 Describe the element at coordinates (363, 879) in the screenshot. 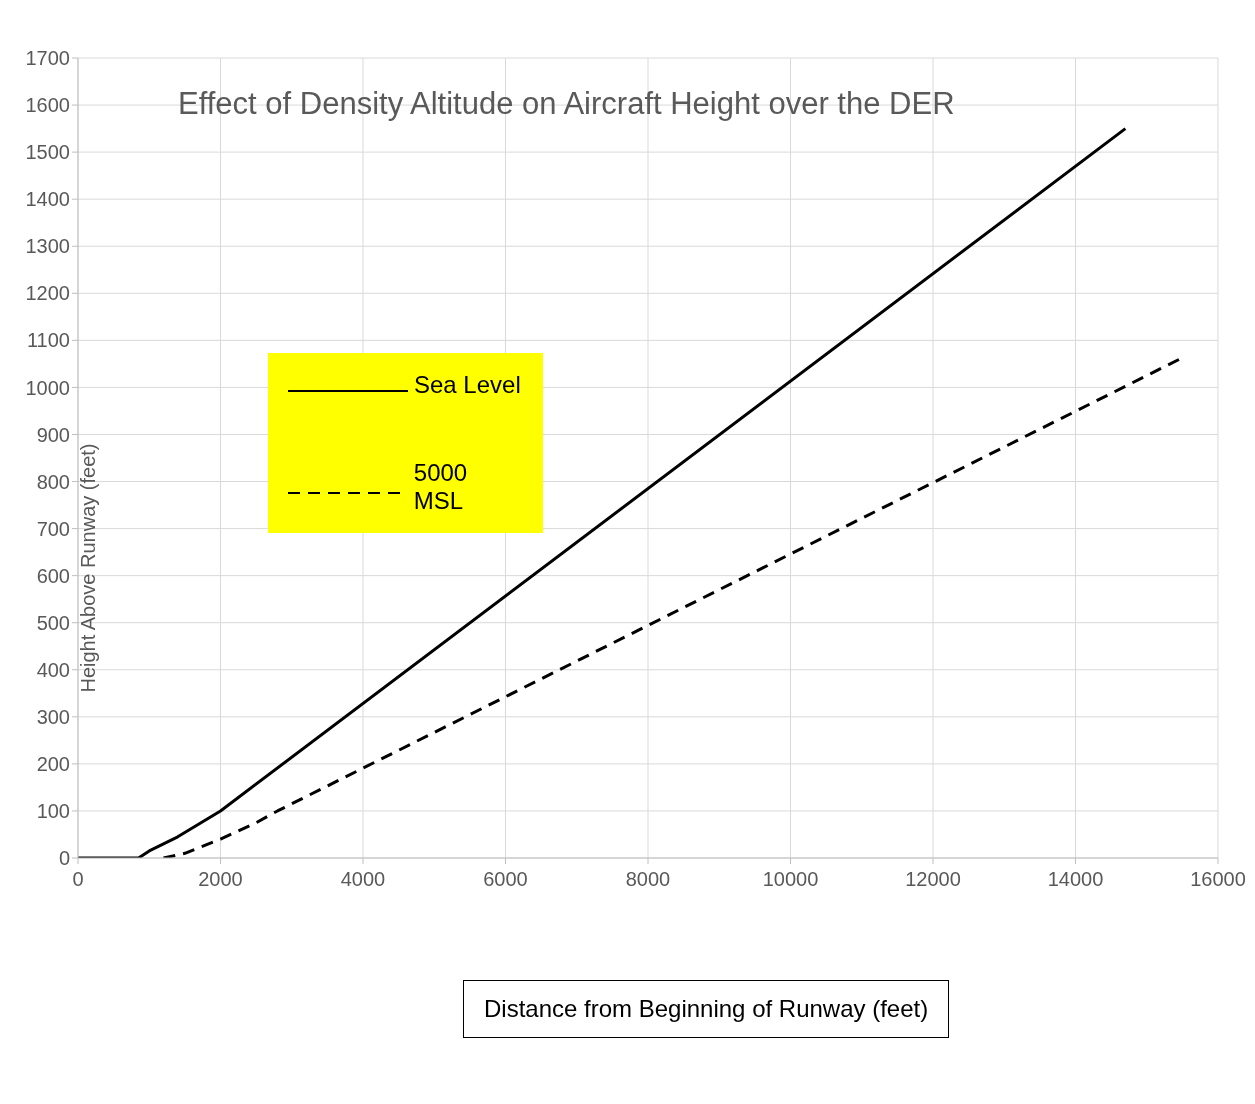

I see `x-tick-label: 4000` at that location.